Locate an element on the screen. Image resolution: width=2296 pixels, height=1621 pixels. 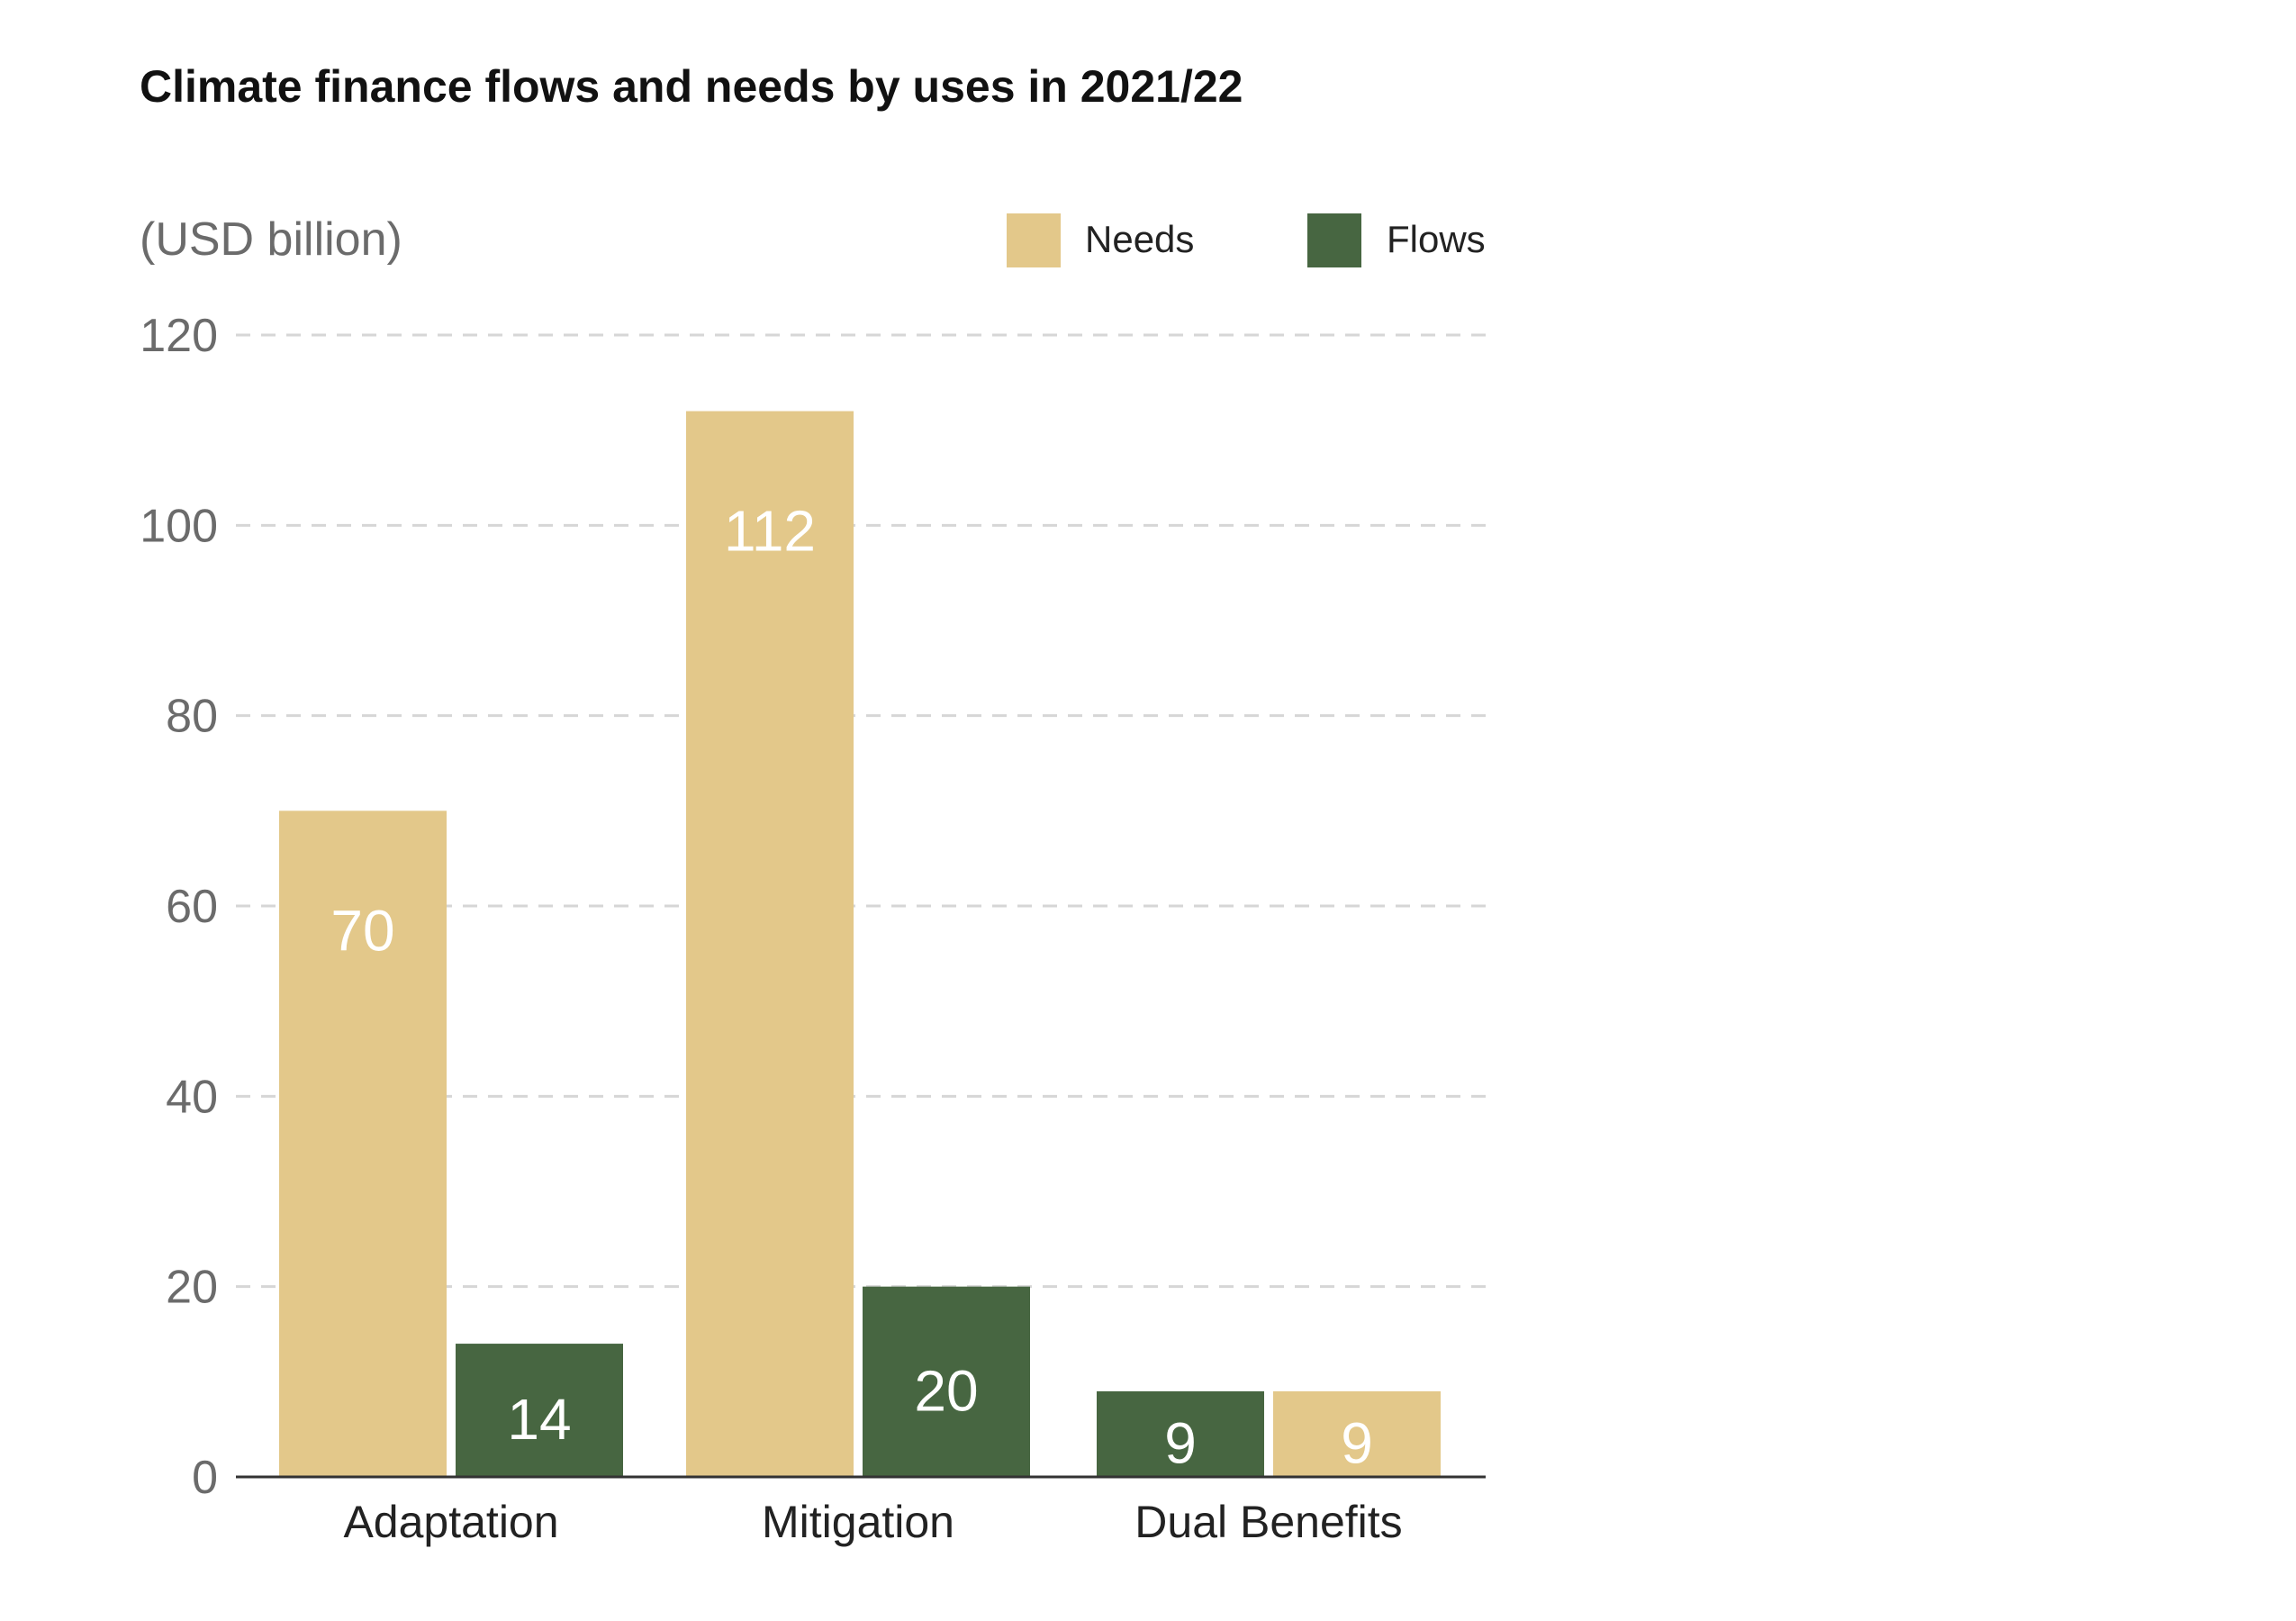
legend-swatch-needs is located at coordinates (1034, 240).